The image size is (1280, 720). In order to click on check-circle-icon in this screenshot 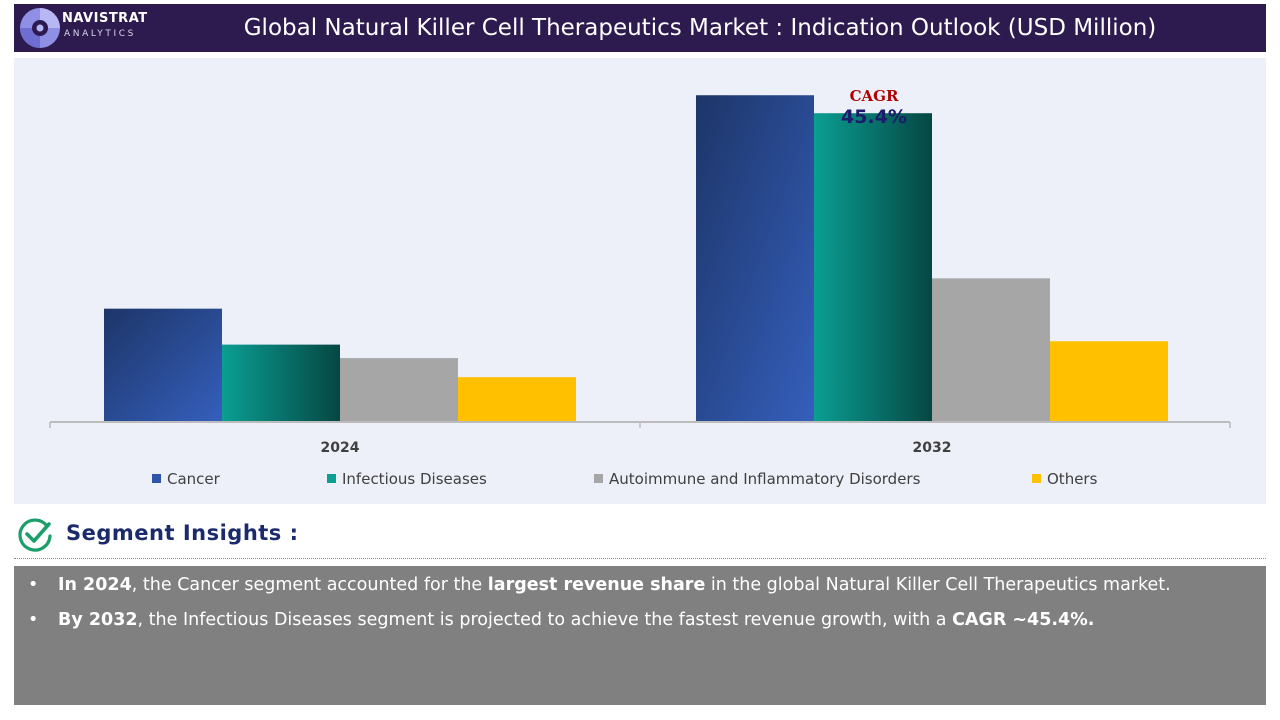, I will do `click(35, 535)`.